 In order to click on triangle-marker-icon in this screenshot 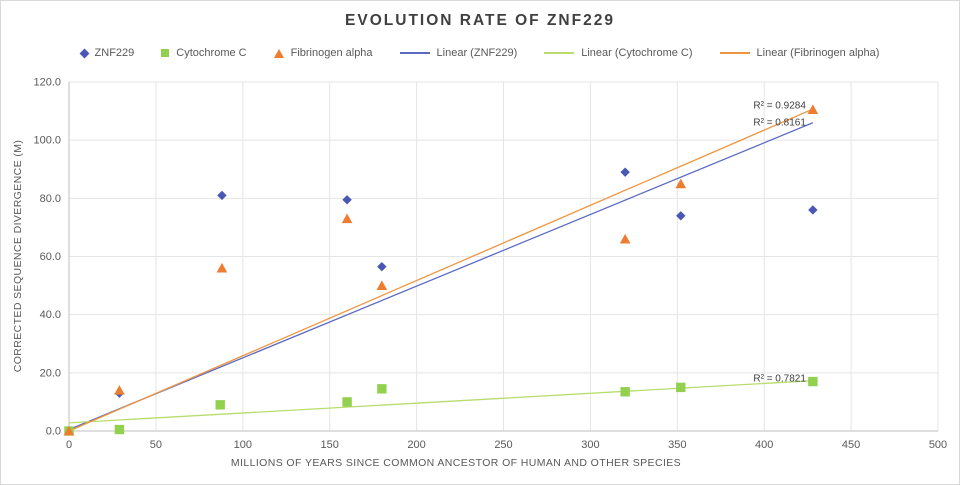, I will do `click(278, 53)`.